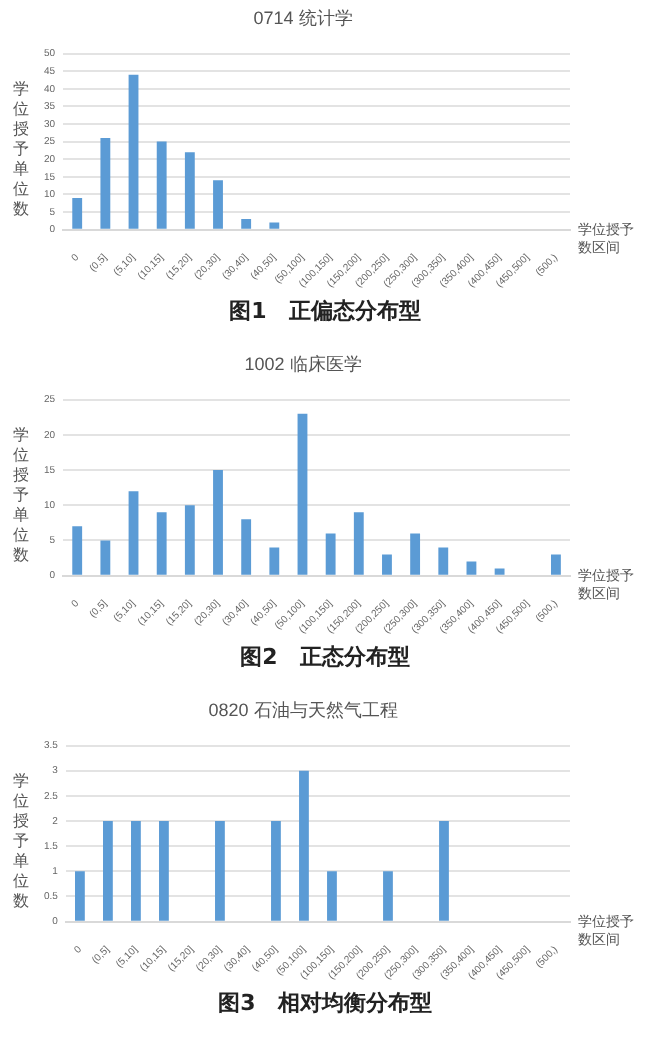 Image resolution: width=650 pixels, height=1040 pixels. I want to click on caption: 图3 相对均衡分布型, so click(325, 1003).